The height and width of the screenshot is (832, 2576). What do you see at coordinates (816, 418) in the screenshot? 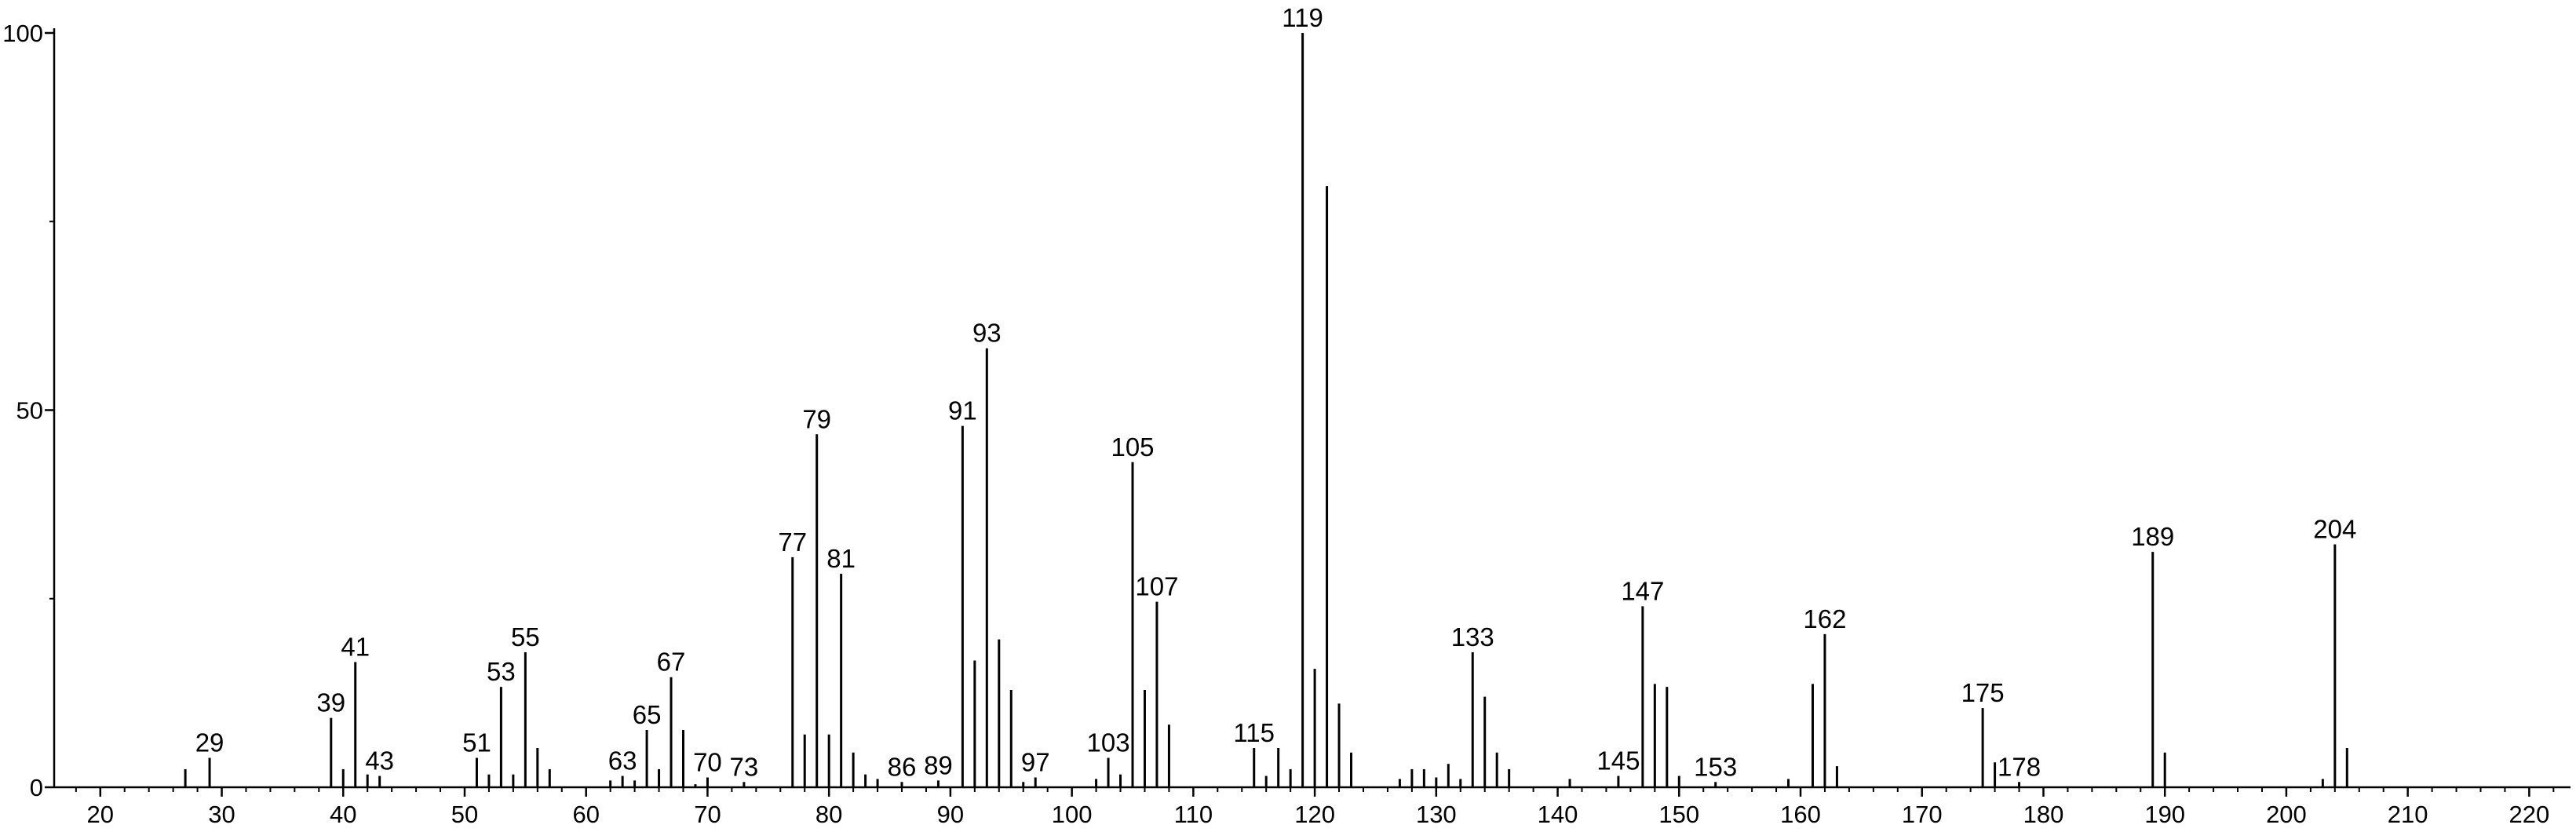
I see `peak-label: 79` at bounding box center [816, 418].